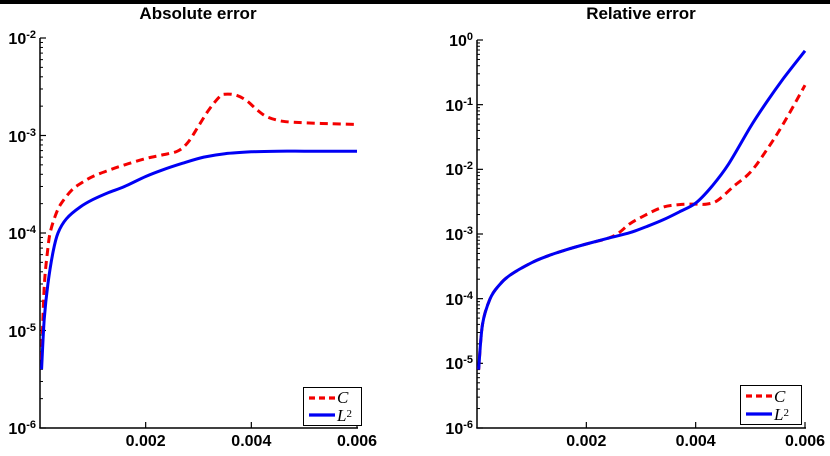 This screenshot has height=456, width=830. What do you see at coordinates (198, 13) in the screenshot?
I see `left-plot-title: Absolute error` at bounding box center [198, 13].